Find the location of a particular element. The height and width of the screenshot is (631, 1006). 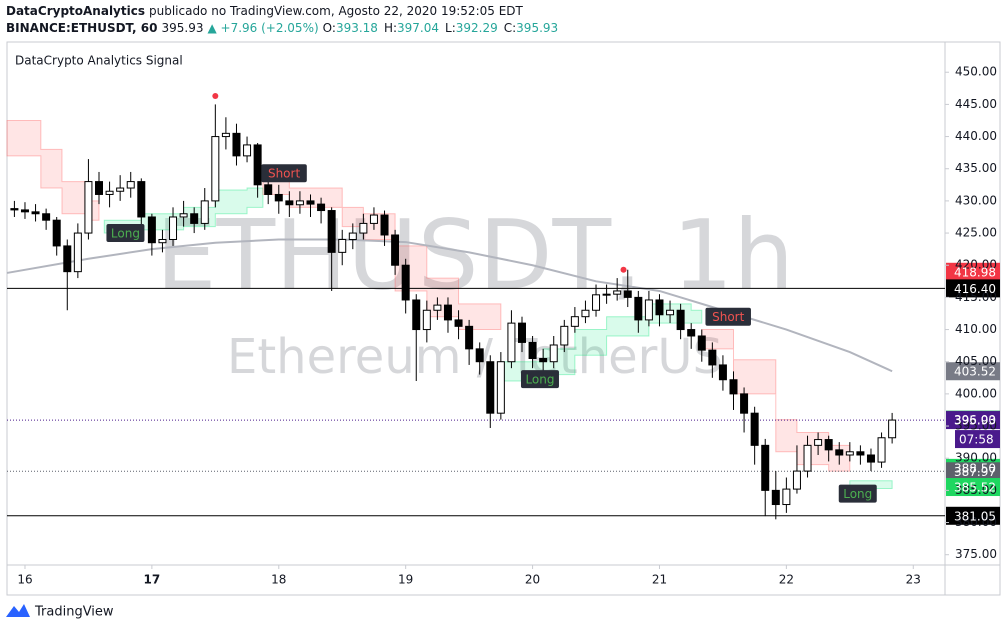

ohlc-item: H:397.04 is located at coordinates (411, 28).